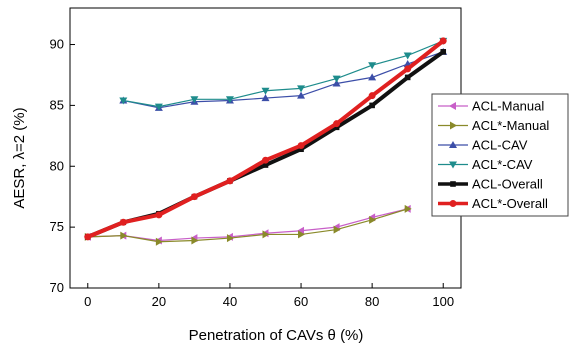 Image resolution: width=577 pixels, height=351 pixels. What do you see at coordinates (57, 287) in the screenshot?
I see `y-tick-label: 70` at bounding box center [57, 287].